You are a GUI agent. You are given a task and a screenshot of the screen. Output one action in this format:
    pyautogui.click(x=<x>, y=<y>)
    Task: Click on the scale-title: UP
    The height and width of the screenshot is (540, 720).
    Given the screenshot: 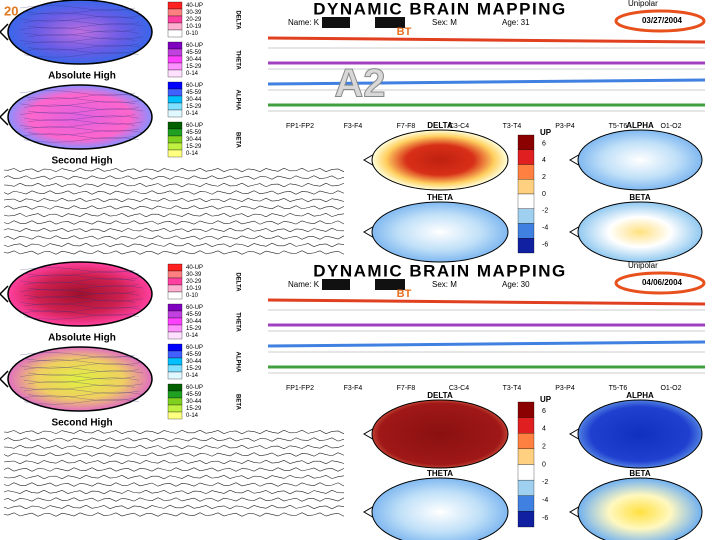 What is the action you would take?
    pyautogui.click(x=546, y=399)
    